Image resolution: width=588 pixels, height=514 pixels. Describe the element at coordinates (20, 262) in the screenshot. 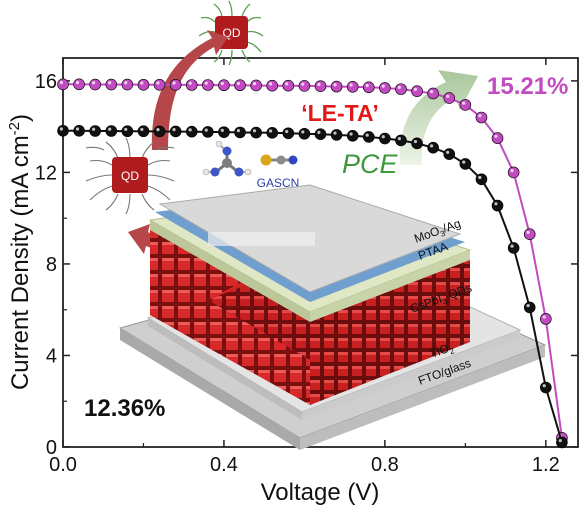

I see `y-axis-label-main: Current Density (mA cm` at that location.